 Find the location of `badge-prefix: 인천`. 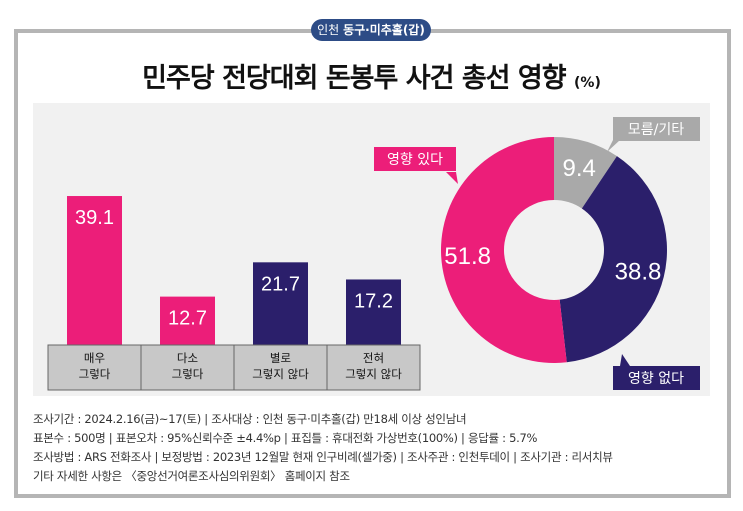

badge-prefix: 인천 is located at coordinates (328, 30).